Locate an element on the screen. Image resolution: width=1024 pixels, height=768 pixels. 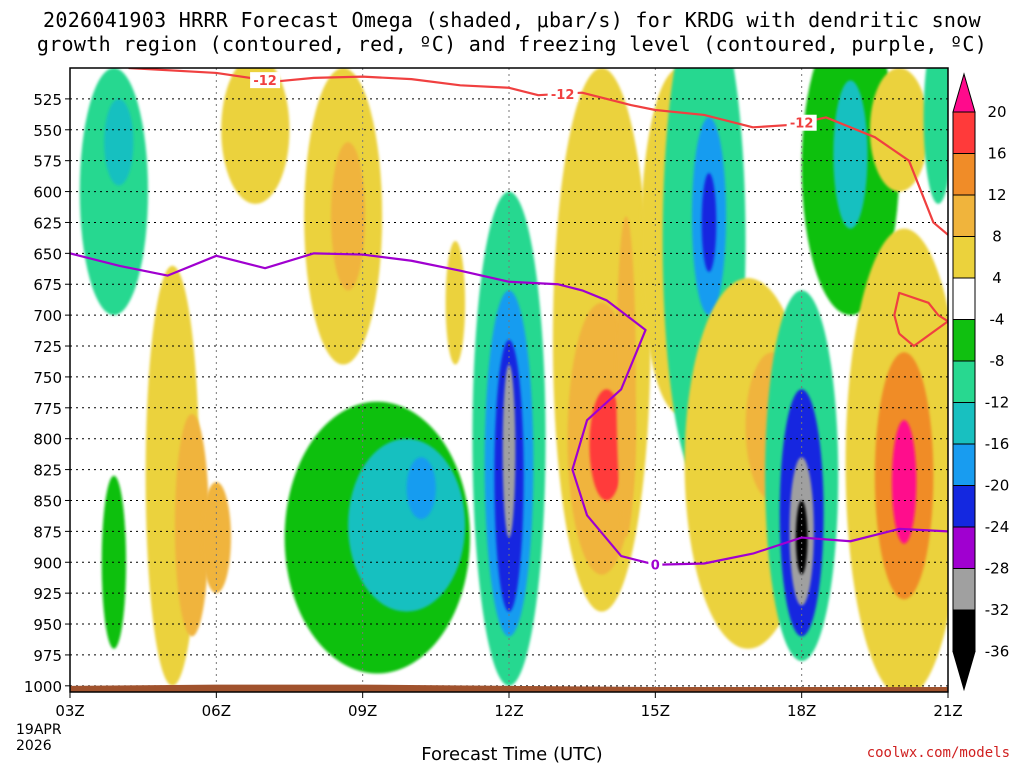
x-tick-label-18Z: 18Z is located at coordinates (801, 711).